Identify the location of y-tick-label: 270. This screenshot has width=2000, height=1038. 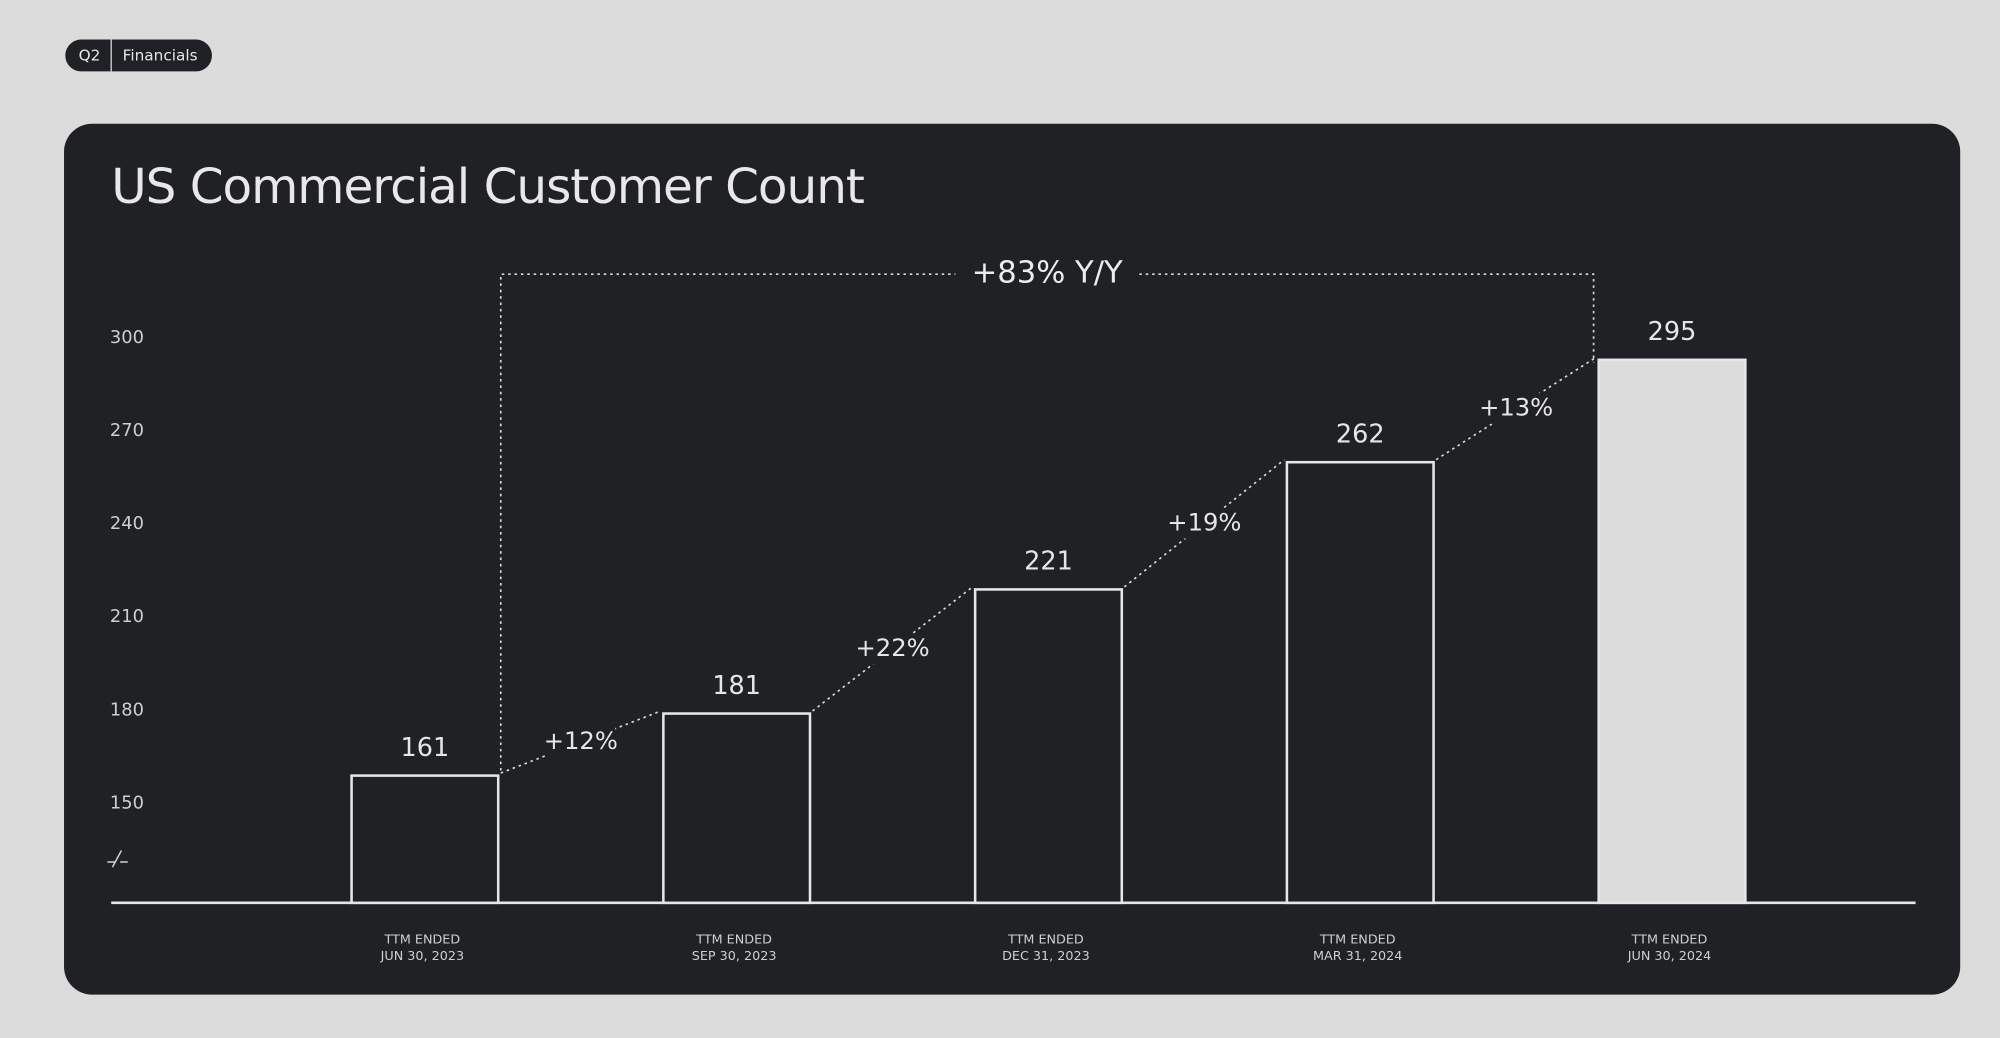
(127, 430).